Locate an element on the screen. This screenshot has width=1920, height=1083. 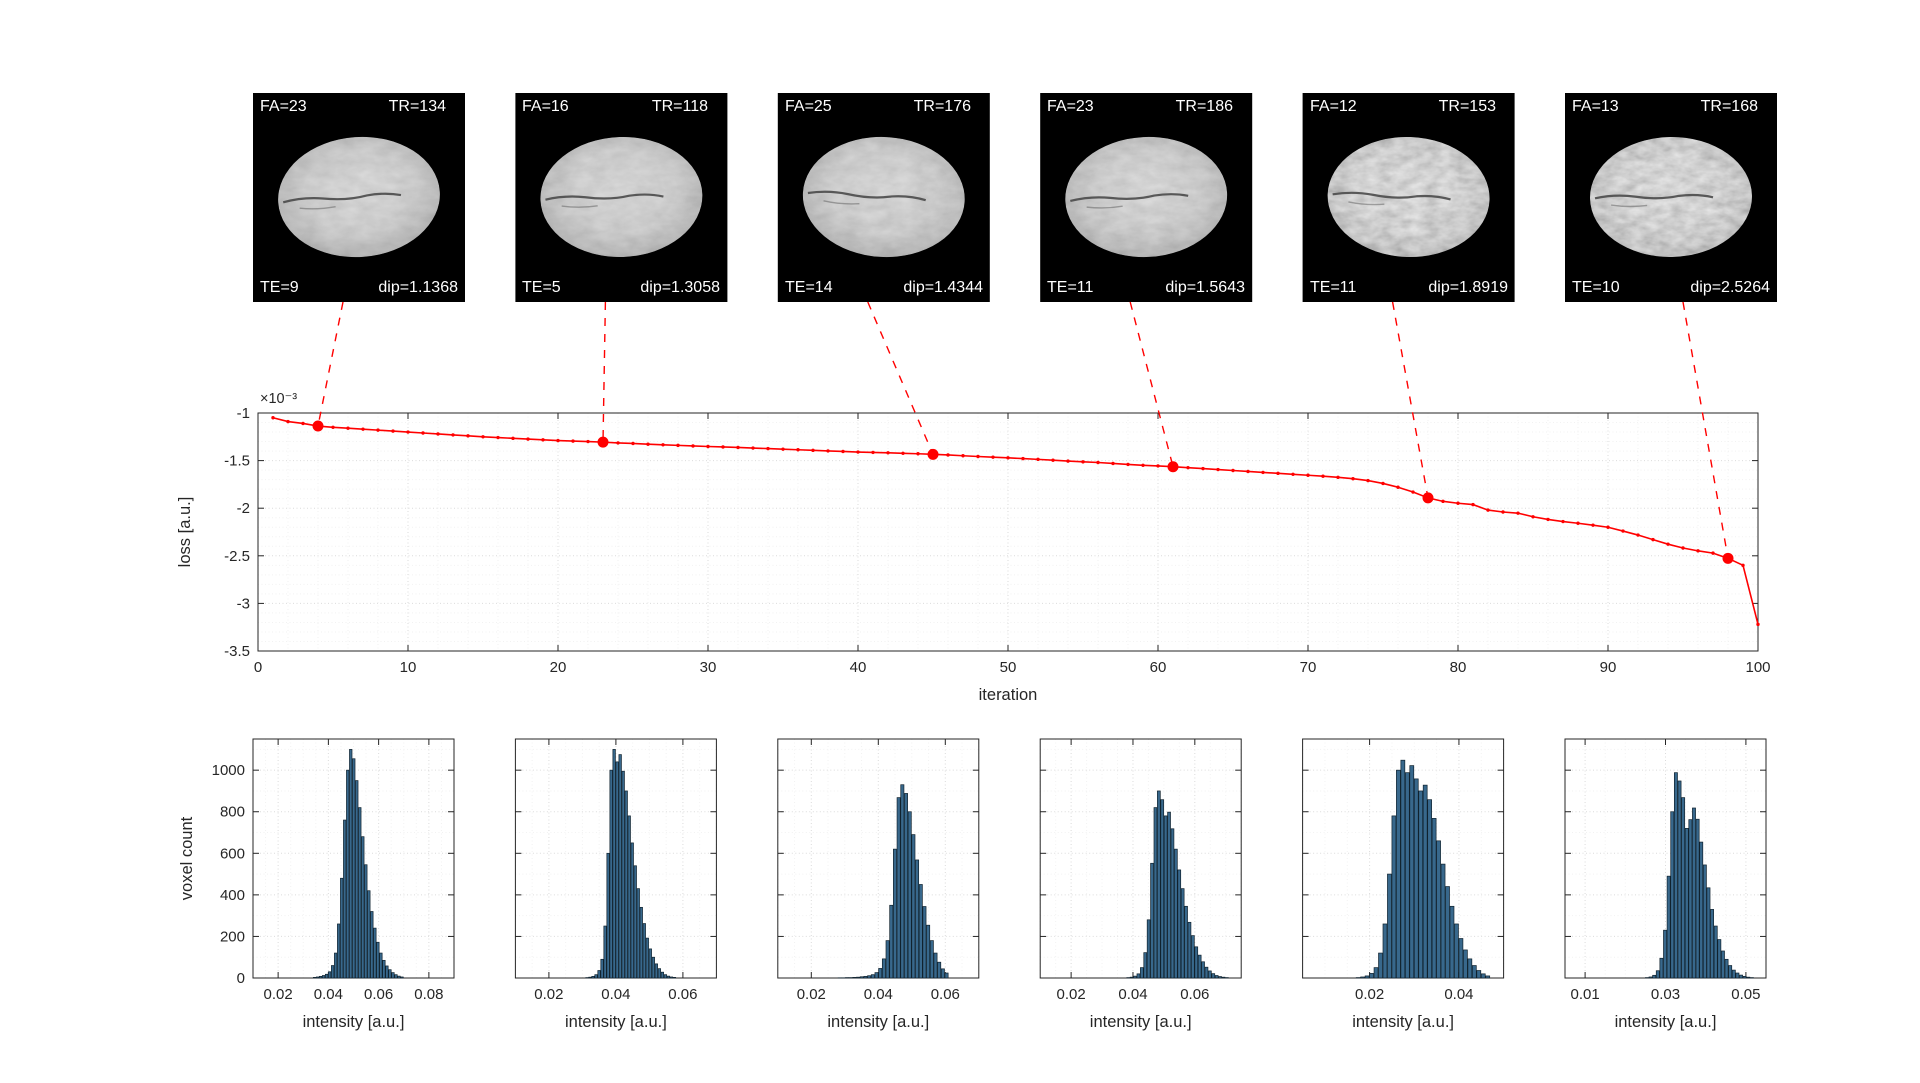
svg-text: -3.5 is located at coordinates (237, 651).